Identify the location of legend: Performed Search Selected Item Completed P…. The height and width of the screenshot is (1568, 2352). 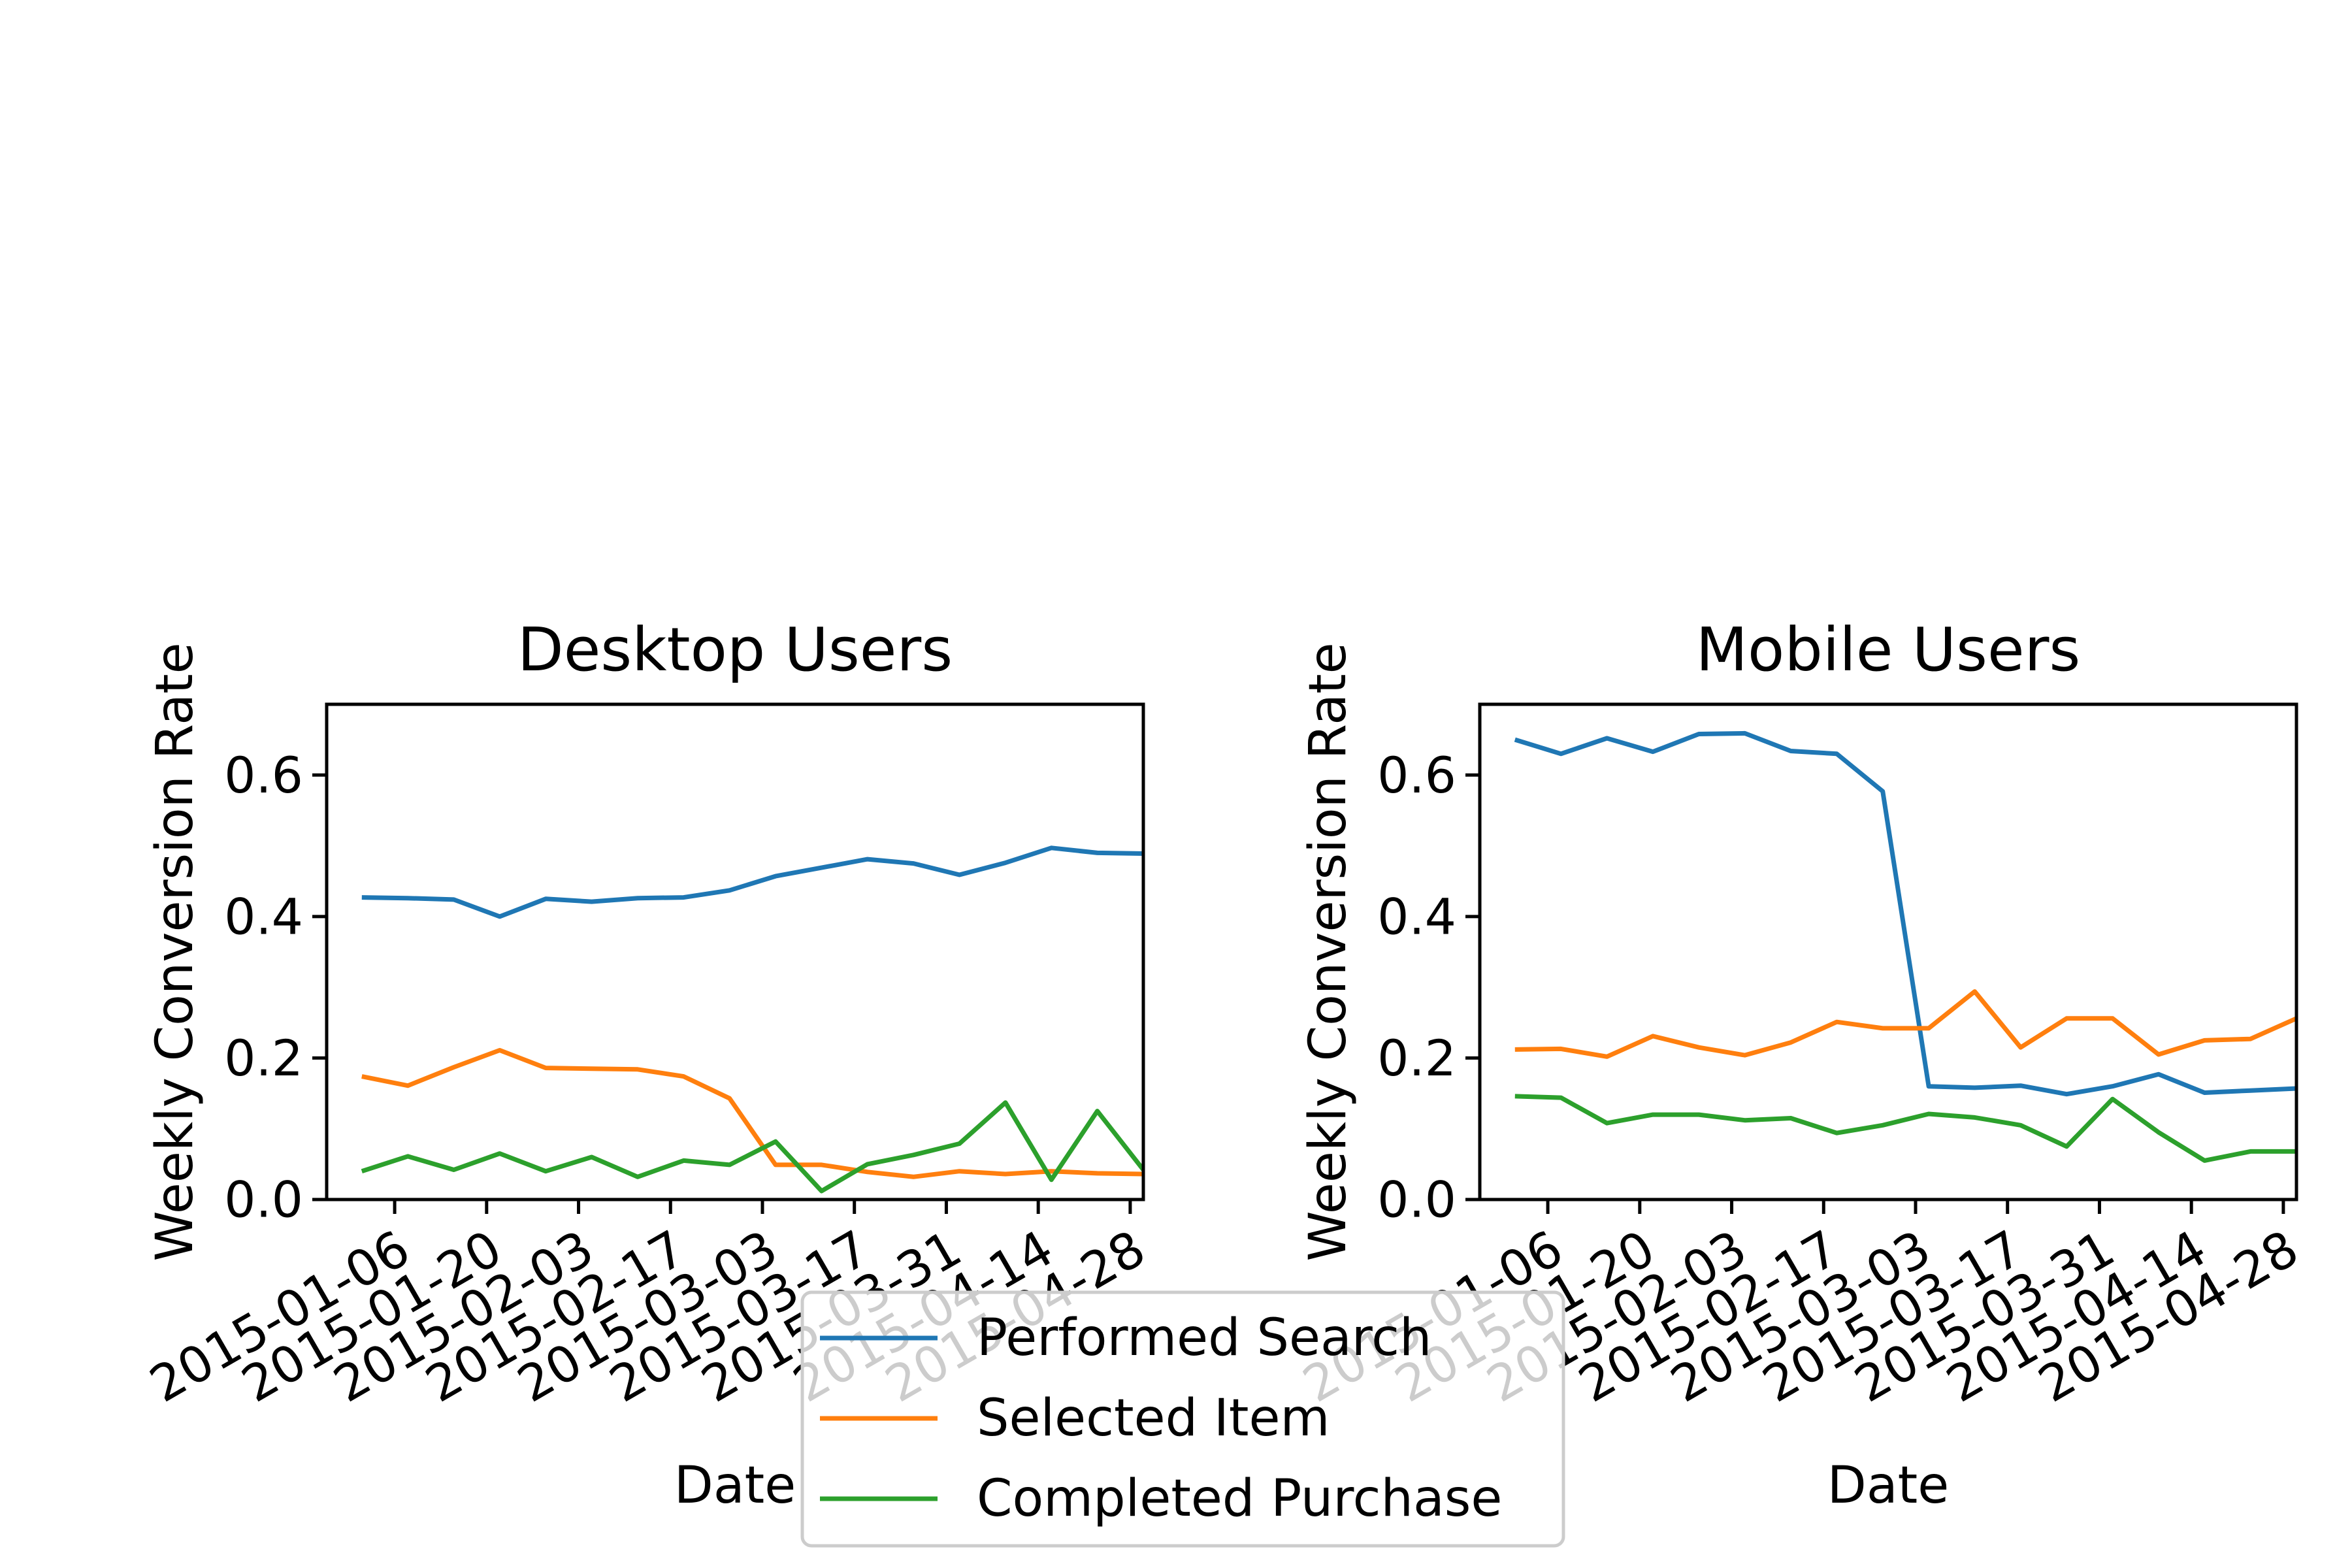
(1182, 1419).